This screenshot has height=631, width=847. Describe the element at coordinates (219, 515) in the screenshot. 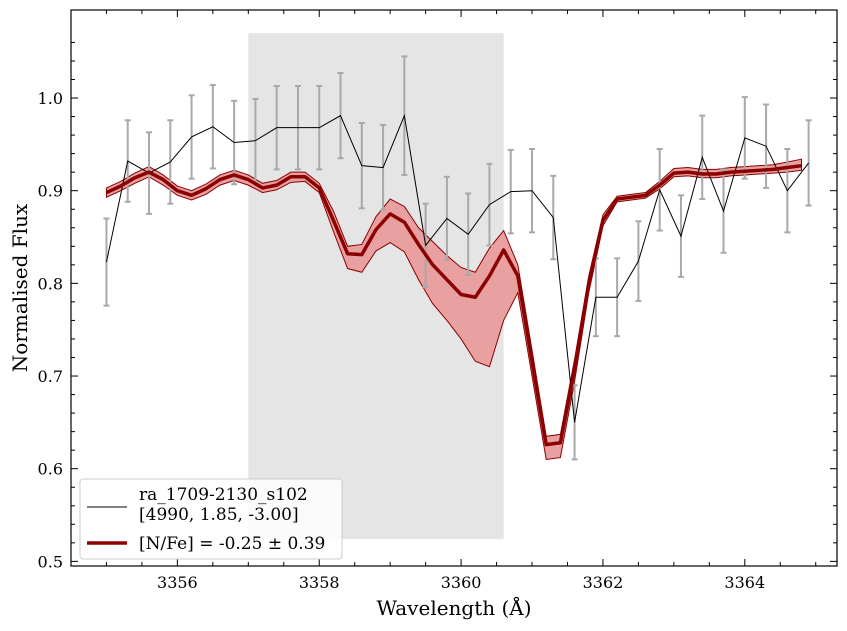

I see `legend-observed-params: [4990, 1.85, -3.00]` at that location.